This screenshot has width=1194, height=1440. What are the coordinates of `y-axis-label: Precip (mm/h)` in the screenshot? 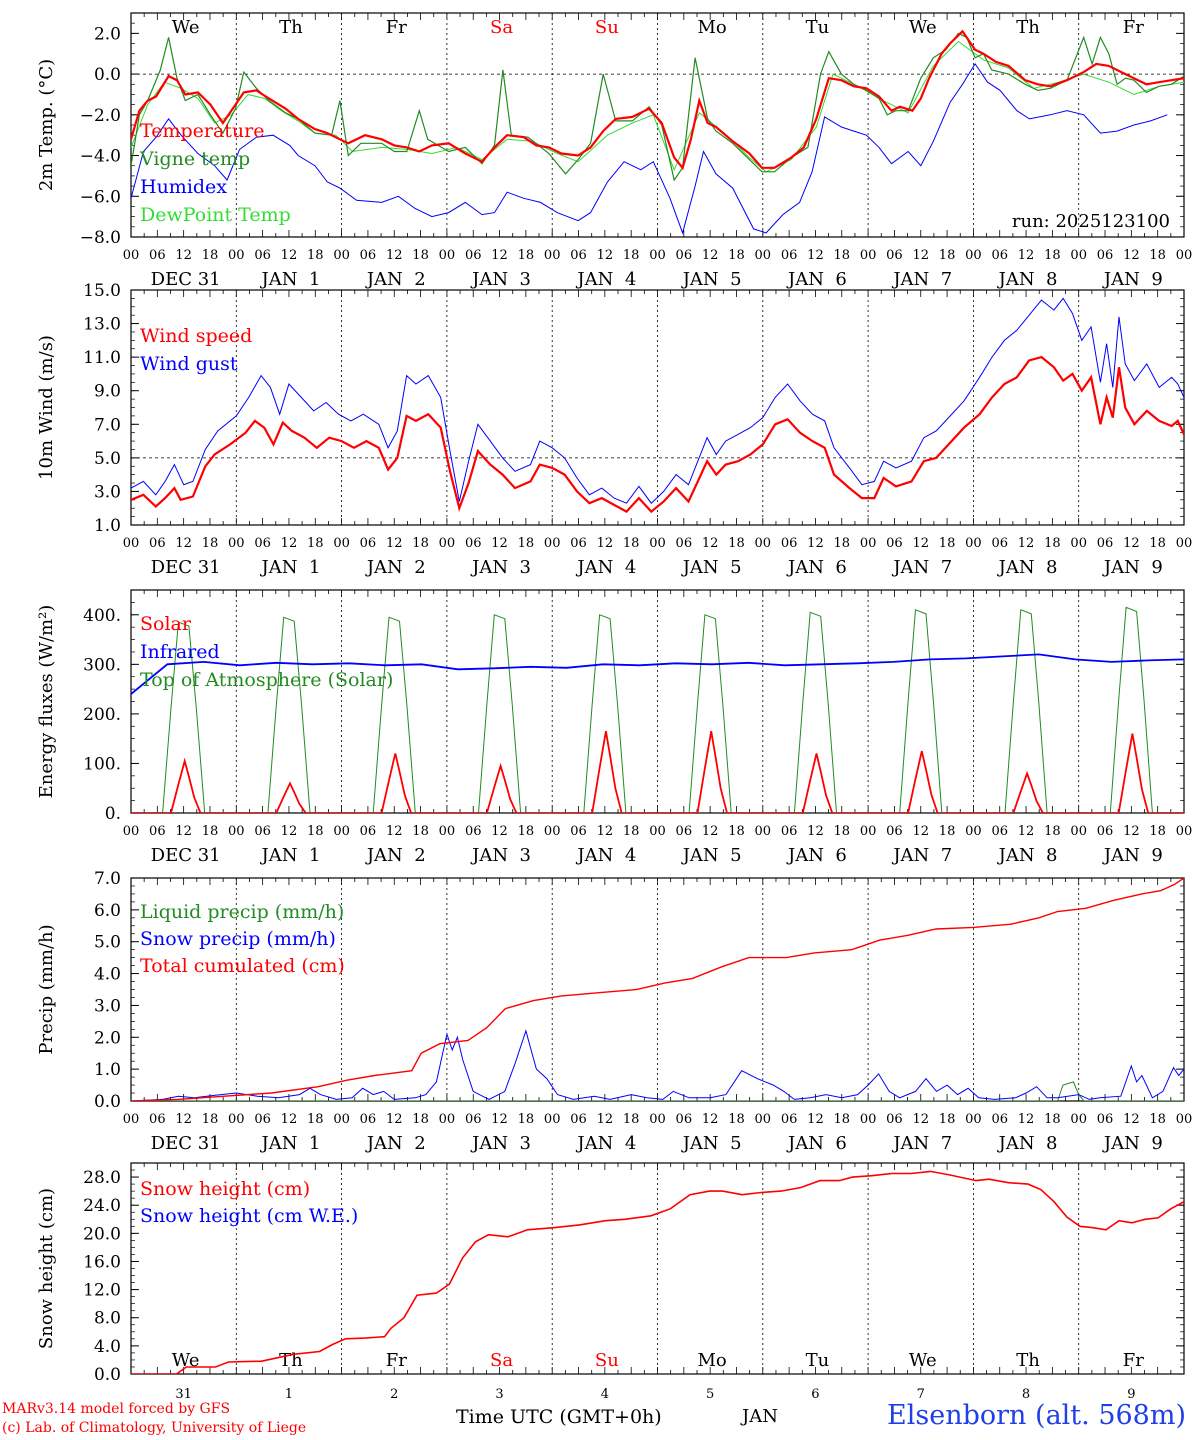 It's located at (46, 989).